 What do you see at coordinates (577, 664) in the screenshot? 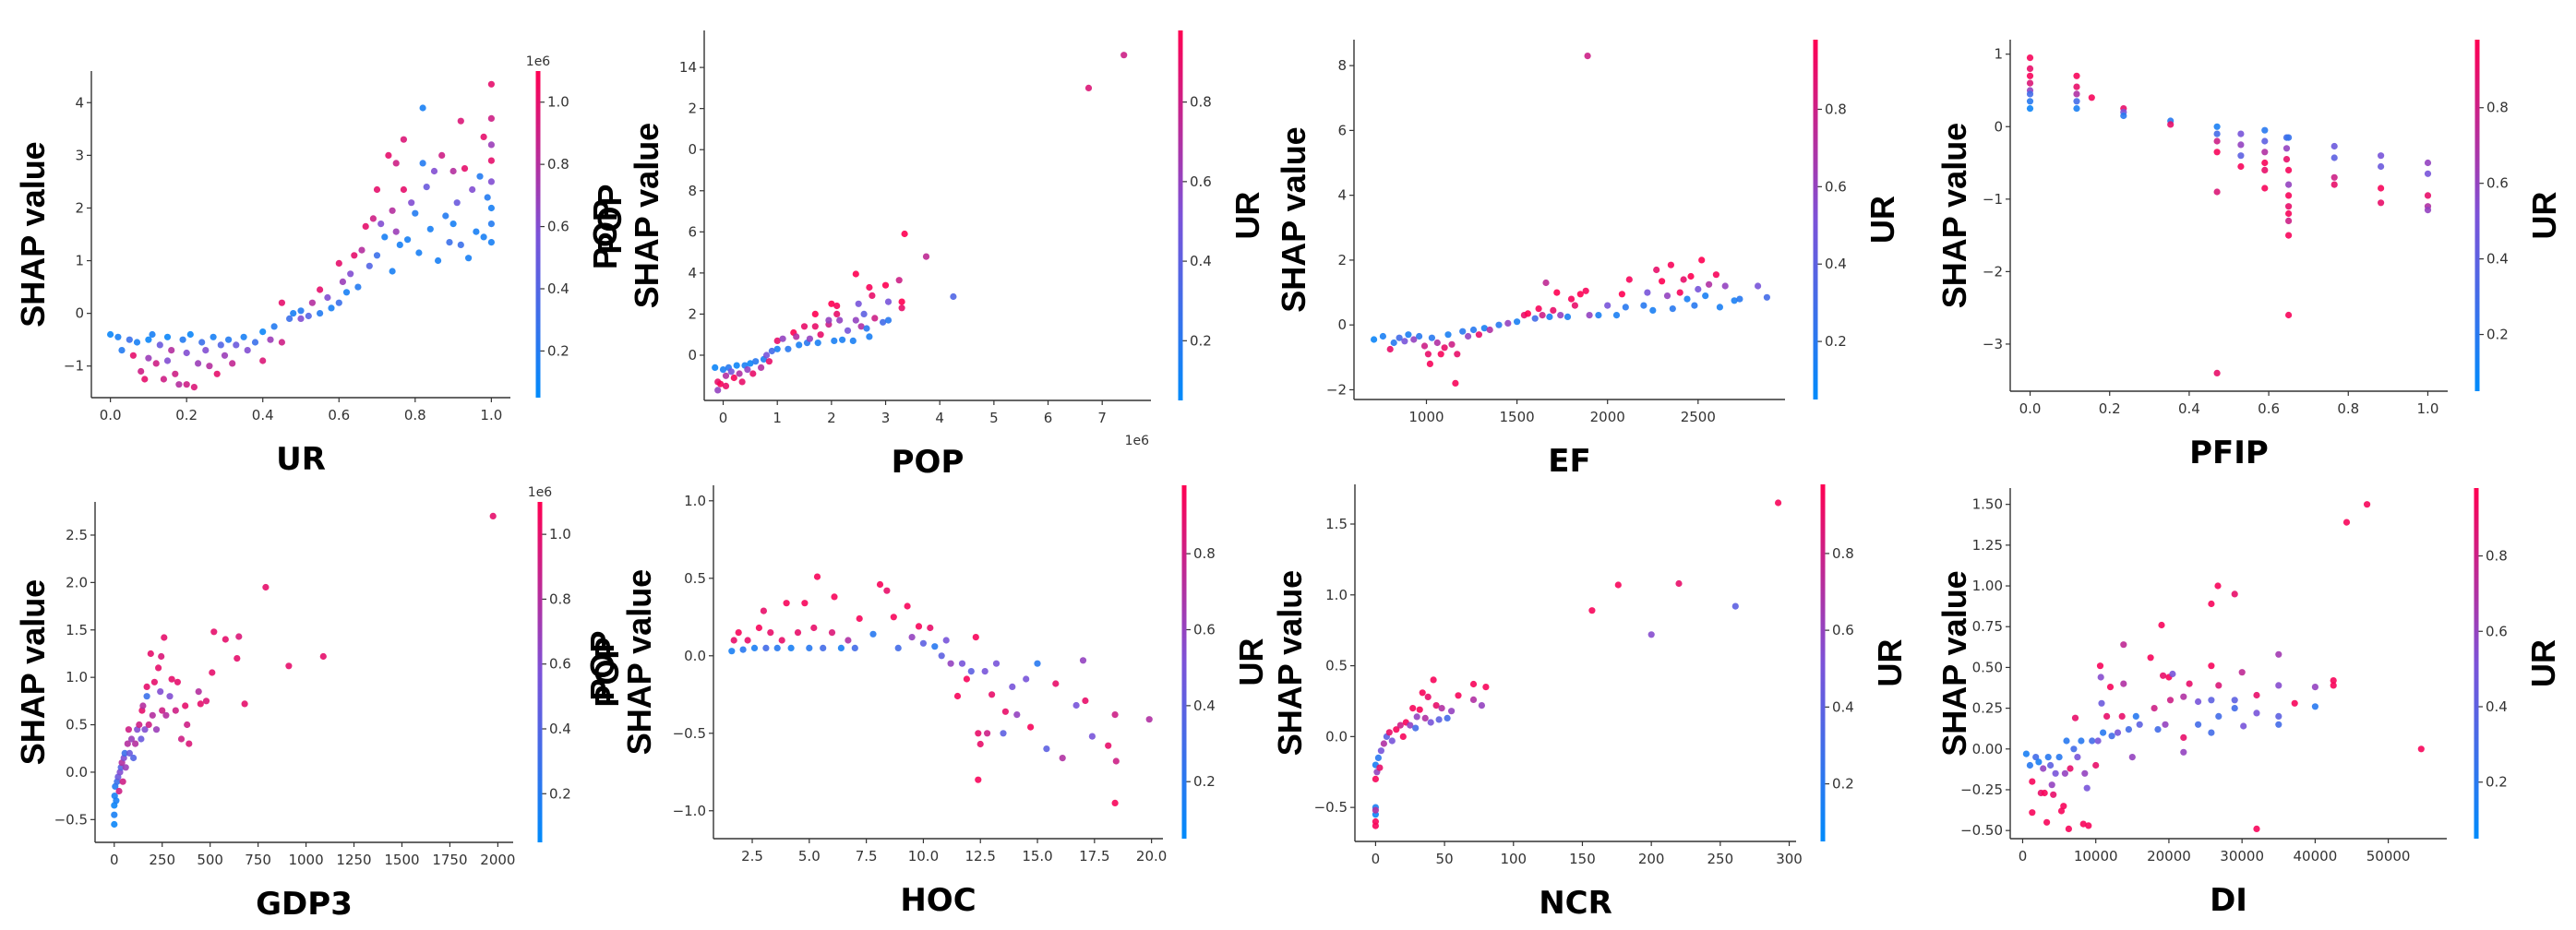
I see `colorbar: 0.2 0.4 0.6 0.8 1.0 1e6 POP` at bounding box center [577, 664].